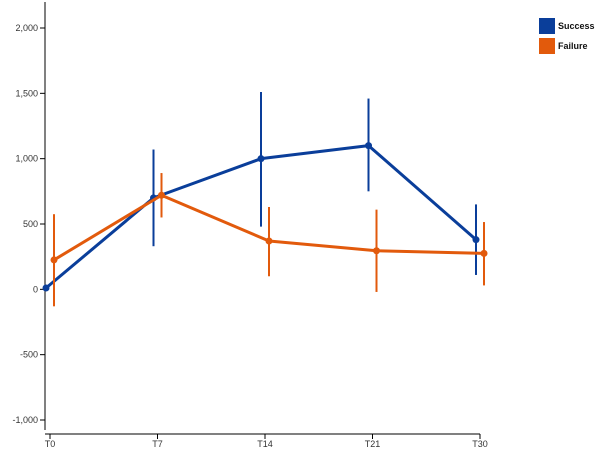 The height and width of the screenshot is (457, 600). What do you see at coordinates (480, 444) in the screenshot?
I see `x-tick-label: T30` at bounding box center [480, 444].